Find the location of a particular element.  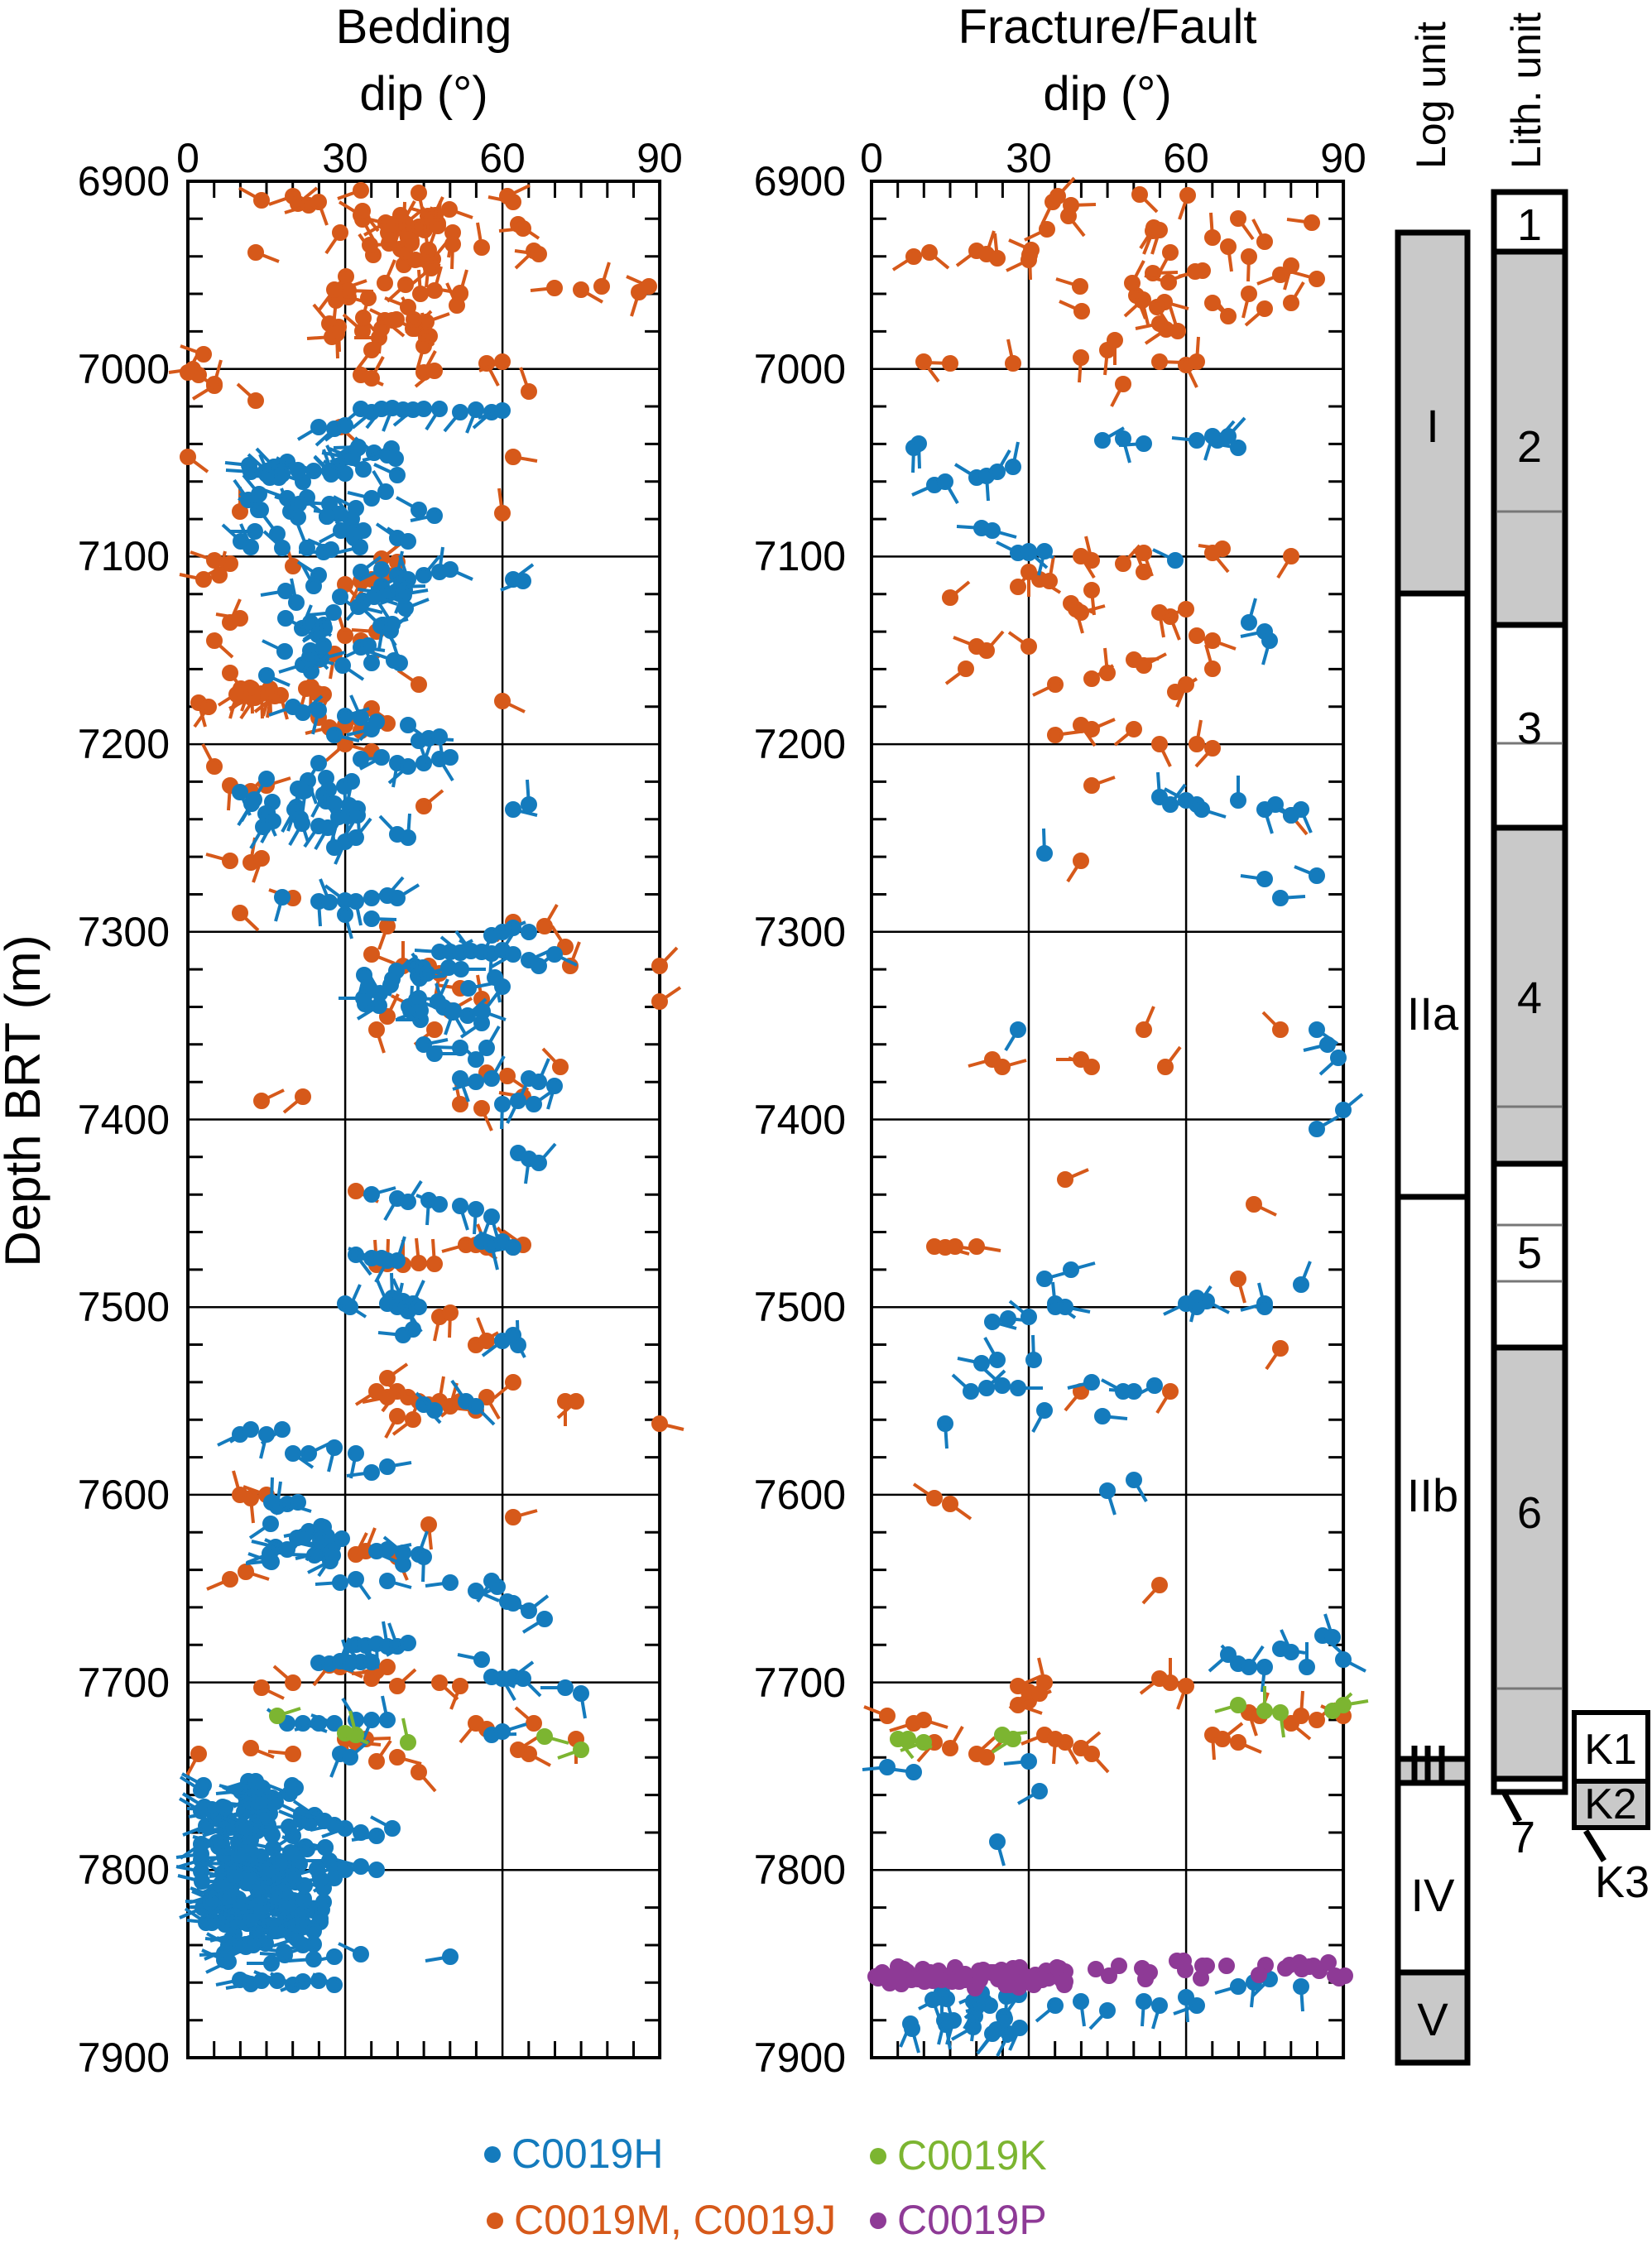

svg-text: K1 is located at coordinates (1610, 1750).